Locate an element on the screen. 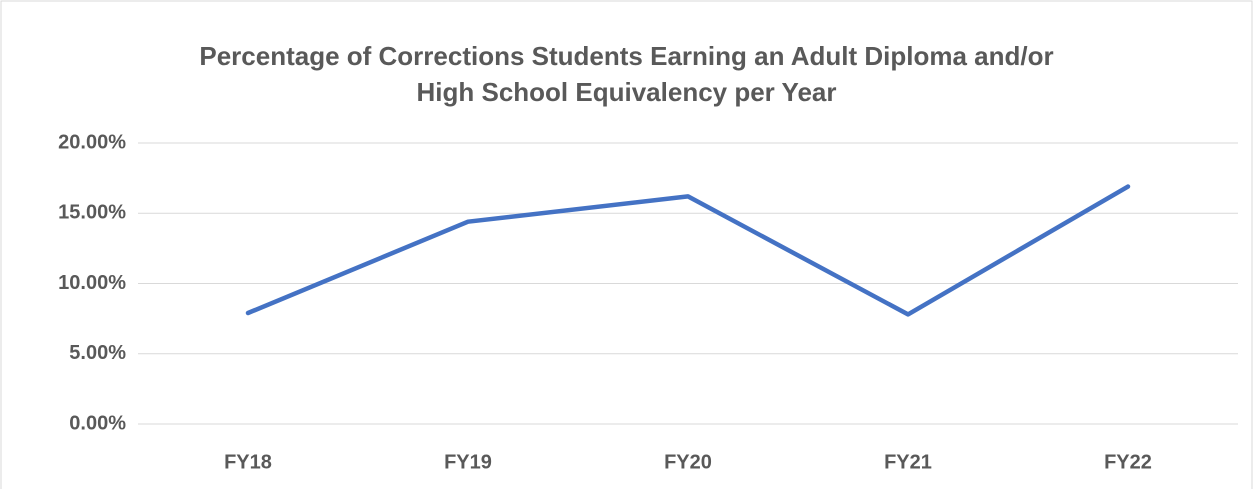 The image size is (1253, 489). x-tick-label: FY20 is located at coordinates (688, 462).